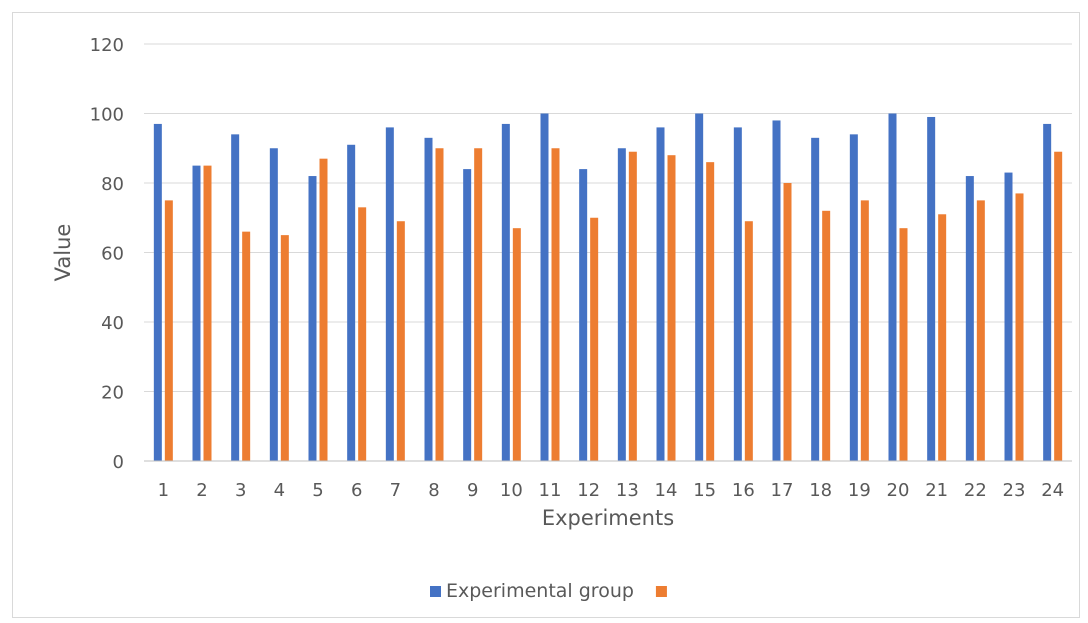  I want to click on x-axis-ticks: 1 2 3 4 5 6 7 8 9 10 11 12 13 14 15 16 17 18 19 20 21 22 23 24, so click(611, 490).